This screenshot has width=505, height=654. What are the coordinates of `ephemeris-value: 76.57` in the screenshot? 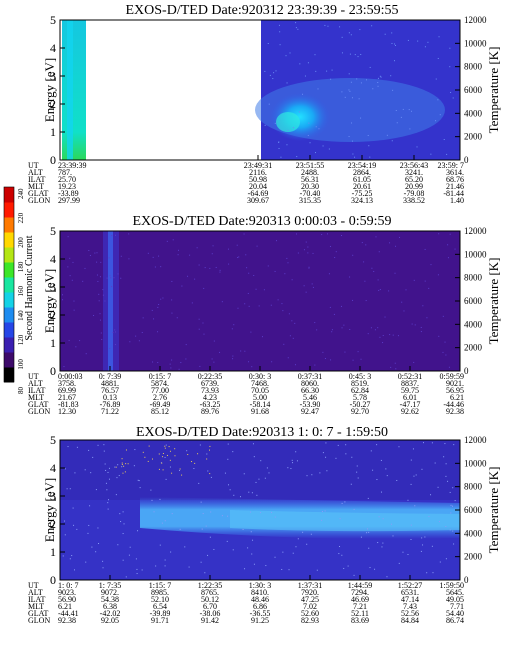 It's located at (110, 390).